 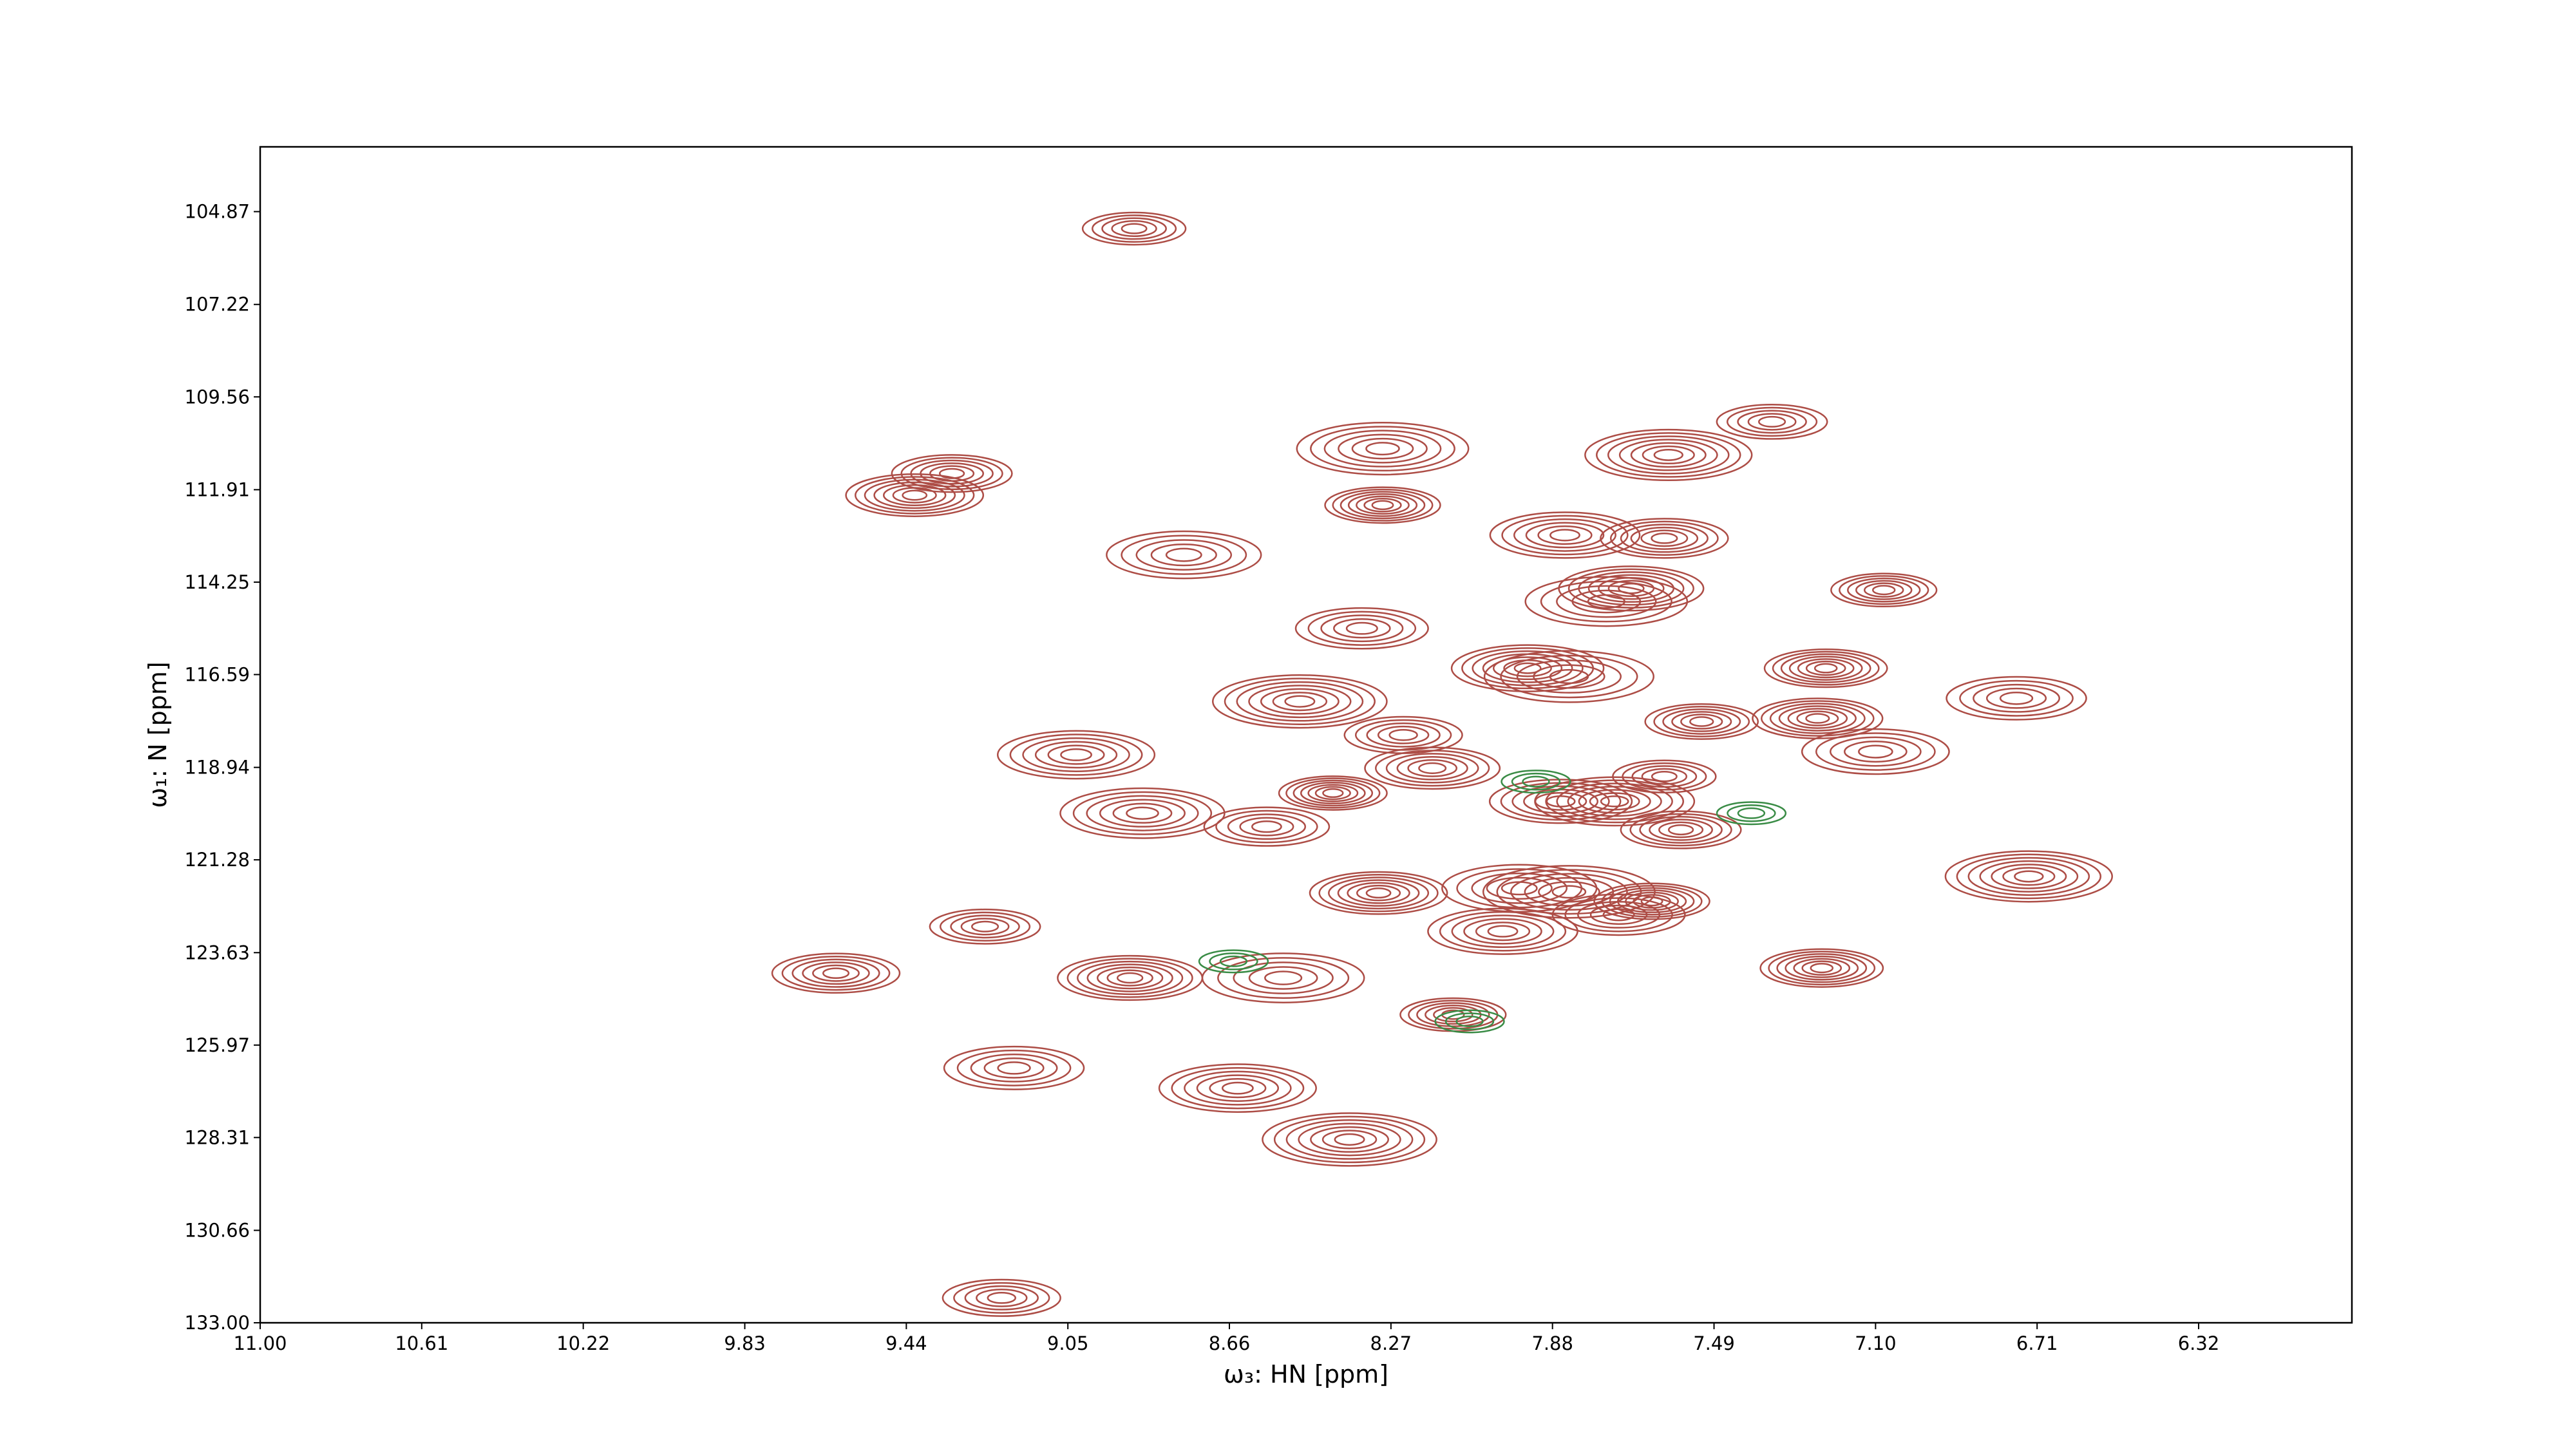 What do you see at coordinates (1391, 1343) in the screenshot?
I see `x-tick-label: 8.27` at bounding box center [1391, 1343].